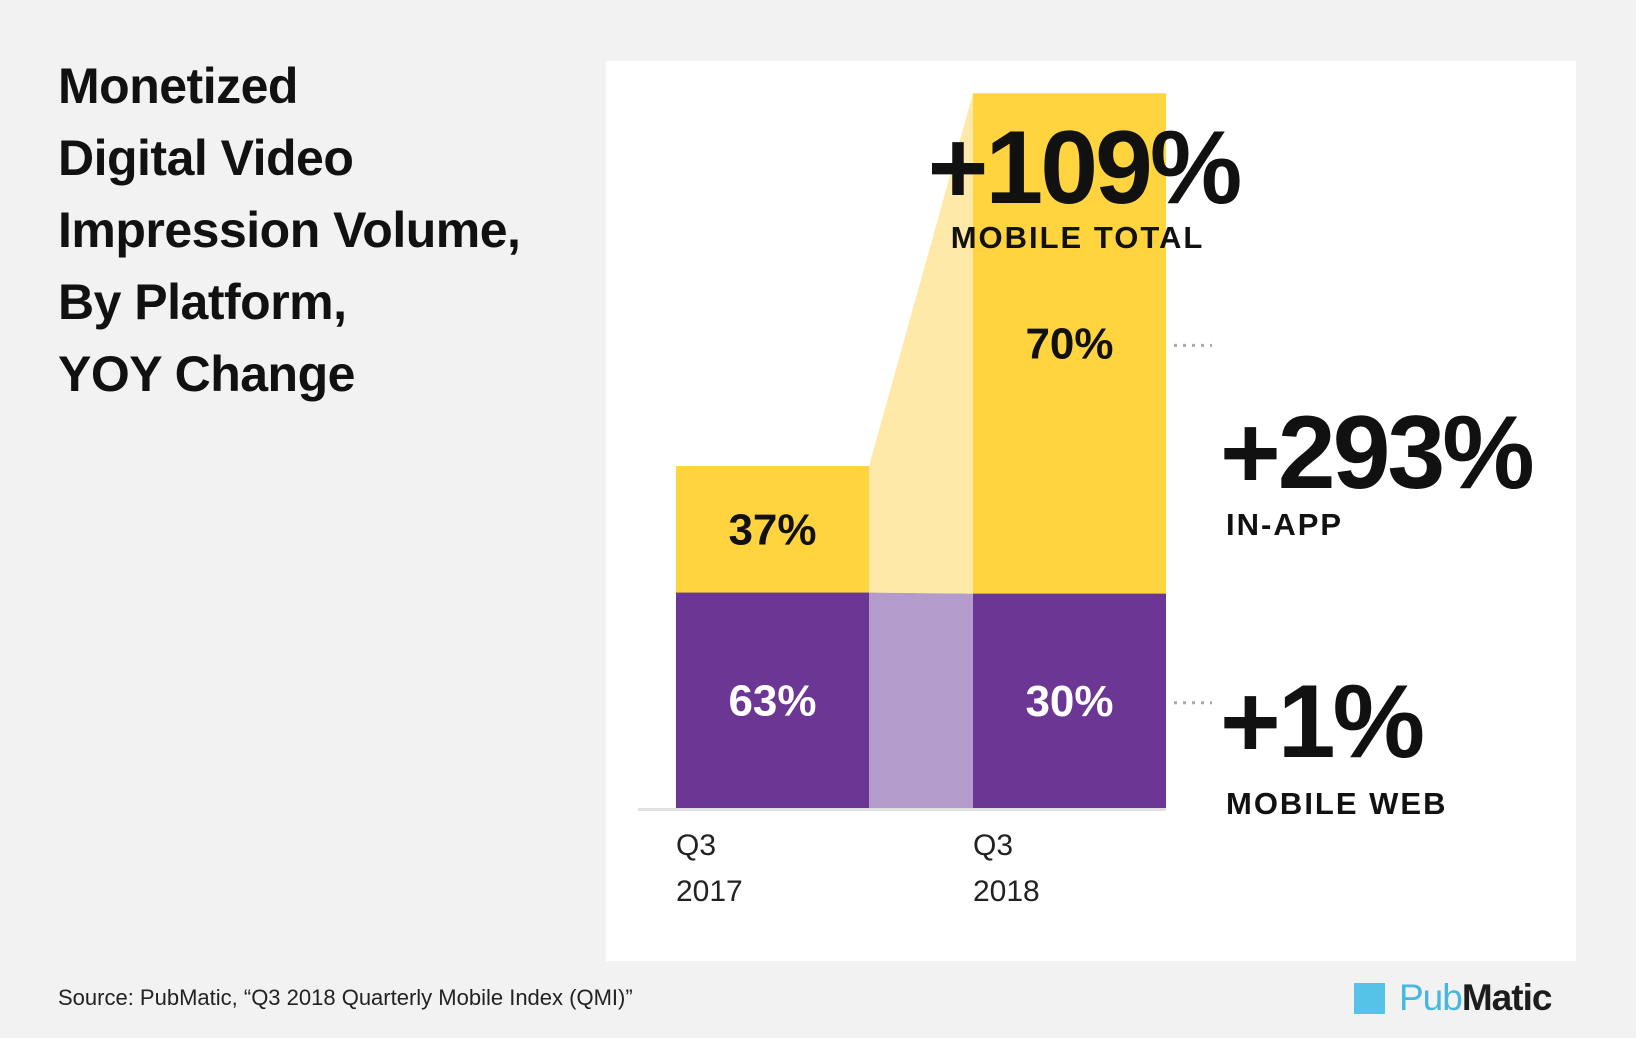 This screenshot has height=1038, width=1636. What do you see at coordinates (696, 845) in the screenshot?
I see `x-tick-label-1-line1: Q3` at bounding box center [696, 845].